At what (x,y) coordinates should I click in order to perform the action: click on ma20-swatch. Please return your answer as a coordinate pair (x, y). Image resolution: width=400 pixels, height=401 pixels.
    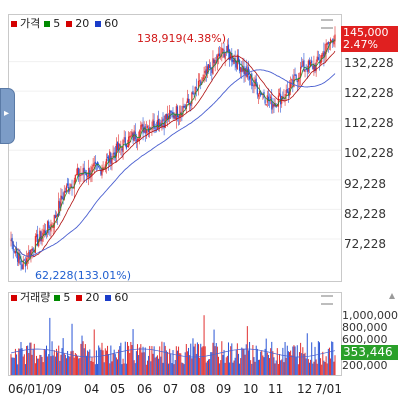
    Looking at the image, I should click on (69, 24).